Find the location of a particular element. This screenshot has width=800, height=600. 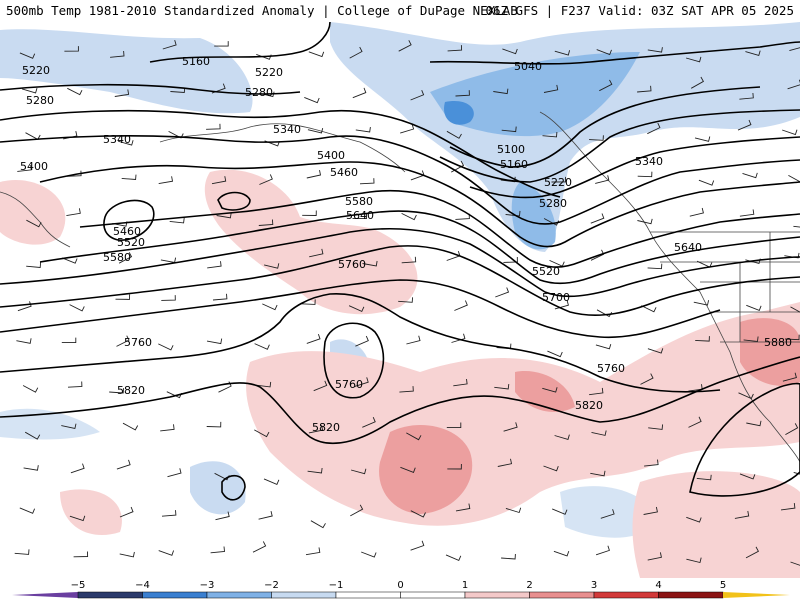

colorbar-tick-label: 3 is located at coordinates (594, 585).